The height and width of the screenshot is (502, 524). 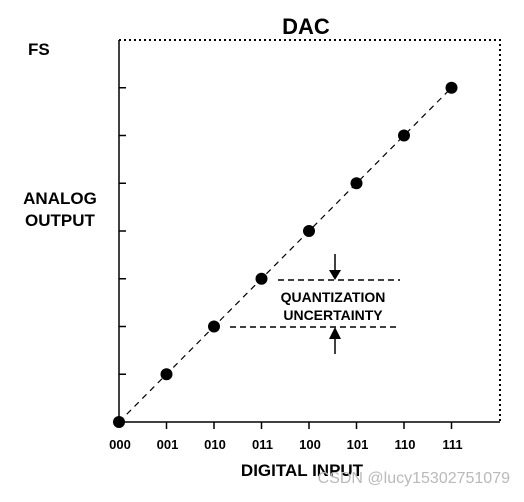 I want to click on annotation-line-2: UNCERTAINTY, so click(x=333, y=315).